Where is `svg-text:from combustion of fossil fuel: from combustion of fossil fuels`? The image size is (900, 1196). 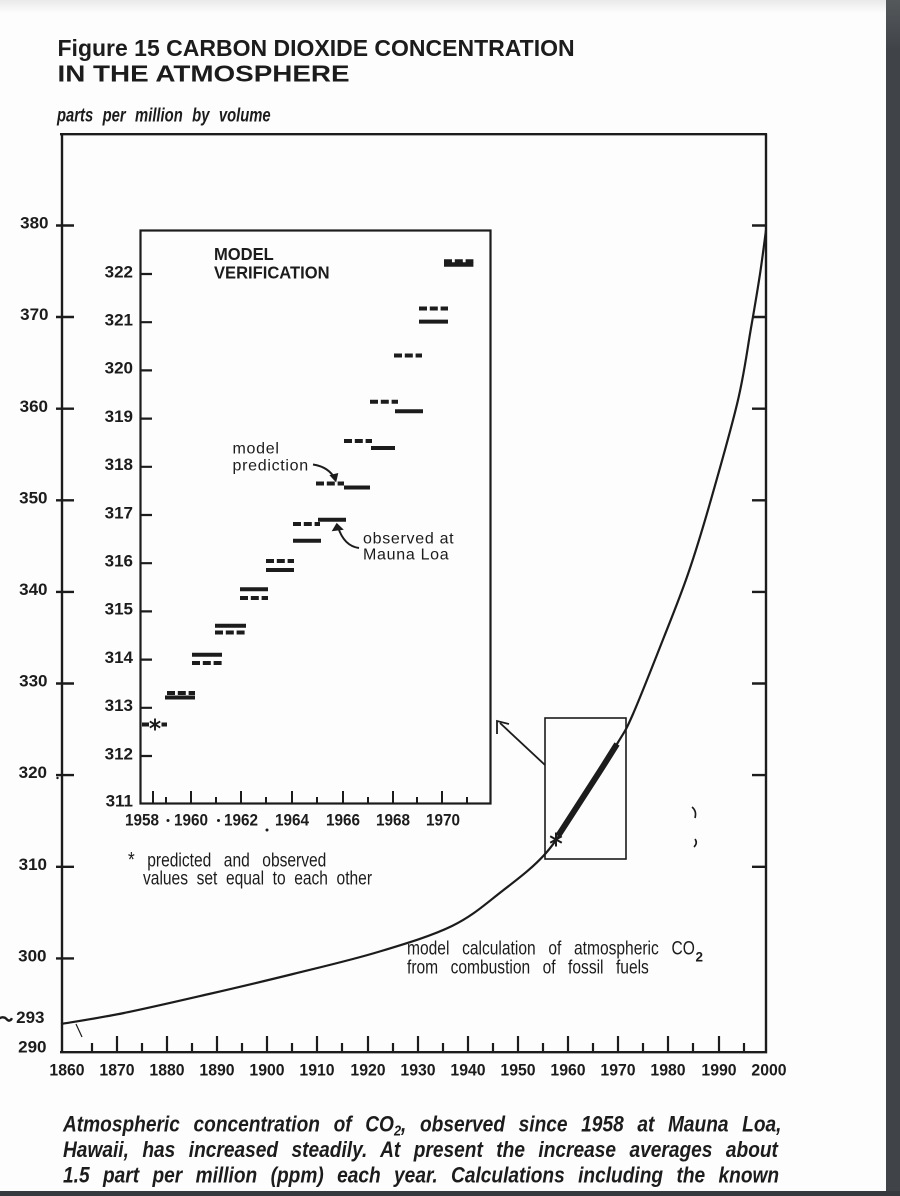
svg-text:from combustion of fossil fuel: from combustion of fossil fuels is located at coordinates (528, 967).